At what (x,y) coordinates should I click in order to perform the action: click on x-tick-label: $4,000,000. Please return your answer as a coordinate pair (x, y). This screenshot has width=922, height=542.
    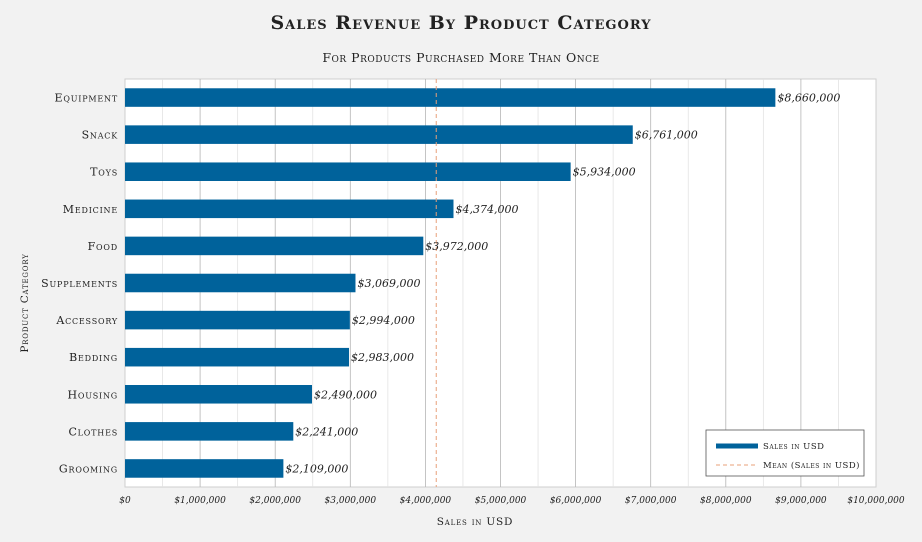
    Looking at the image, I should click on (426, 501).